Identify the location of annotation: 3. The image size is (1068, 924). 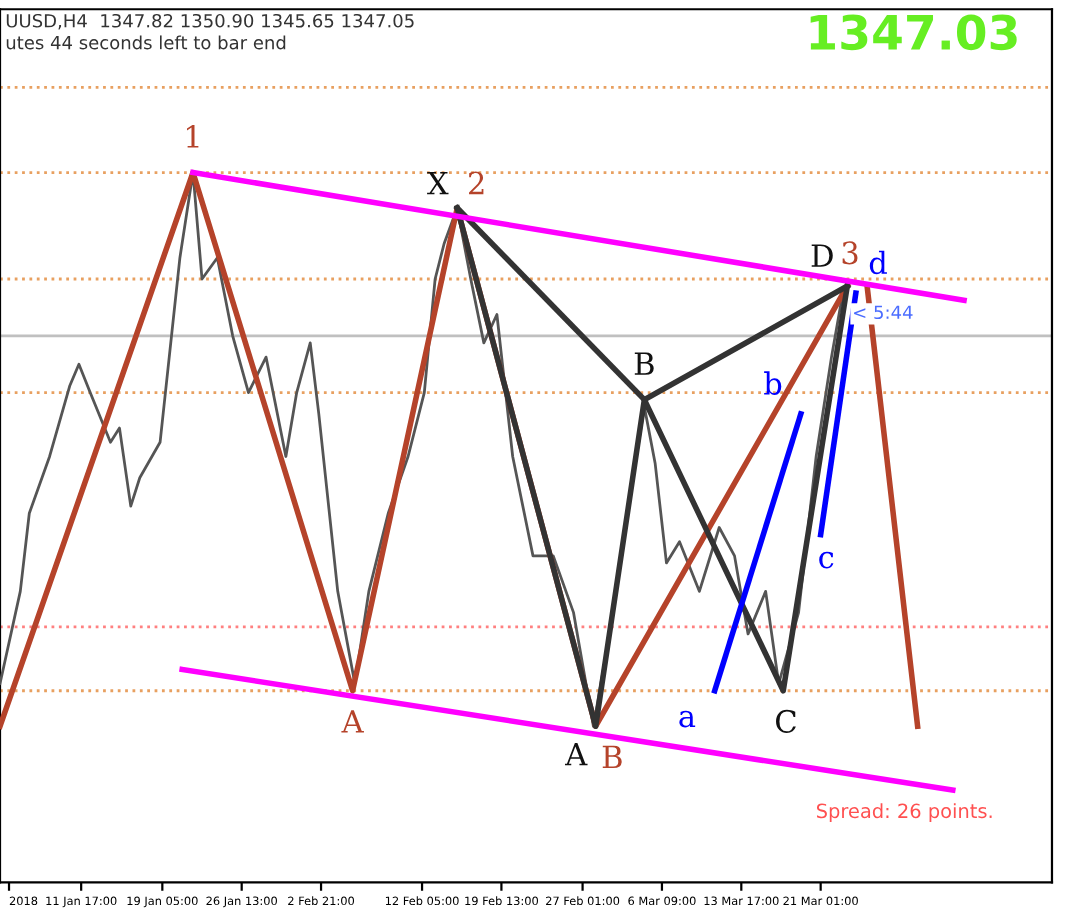
(850, 253).